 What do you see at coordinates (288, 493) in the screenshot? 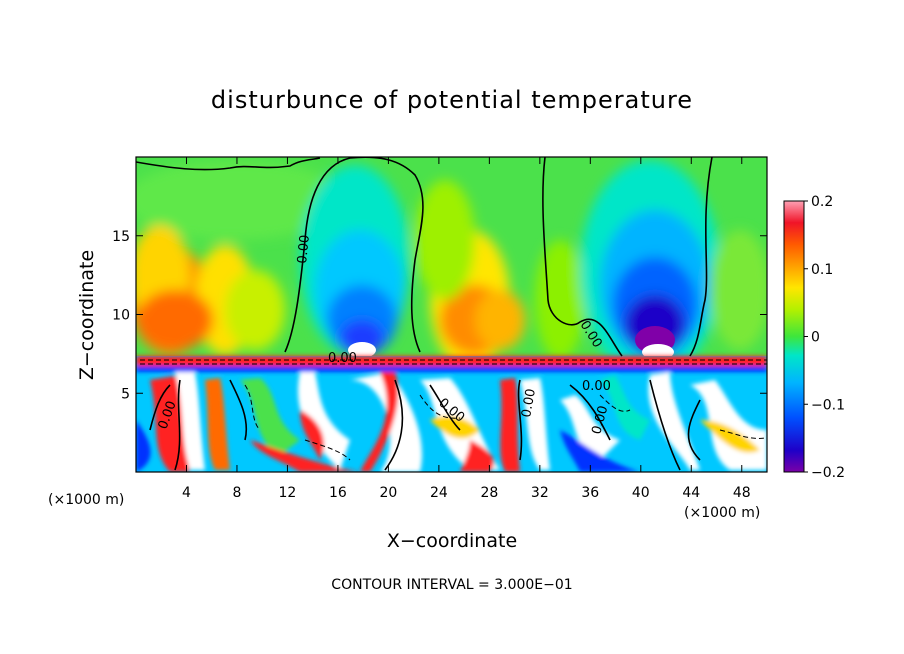
I see `x-tick-label: 12` at bounding box center [288, 493].